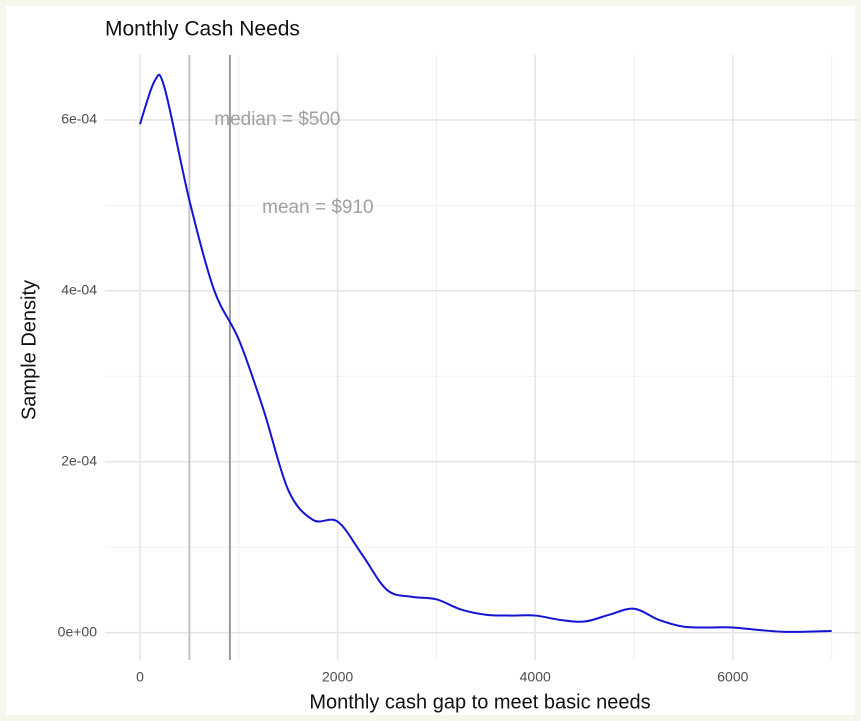 The width and height of the screenshot is (861, 721). I want to click on y-axis-title: Sample Density, so click(29, 350).